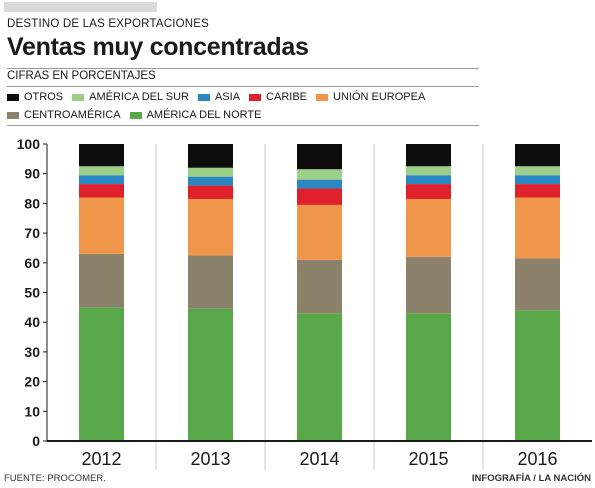 Image resolution: width=595 pixels, height=488 pixels. What do you see at coordinates (32, 322) in the screenshot?
I see `y-tick-label: 40` at bounding box center [32, 322].